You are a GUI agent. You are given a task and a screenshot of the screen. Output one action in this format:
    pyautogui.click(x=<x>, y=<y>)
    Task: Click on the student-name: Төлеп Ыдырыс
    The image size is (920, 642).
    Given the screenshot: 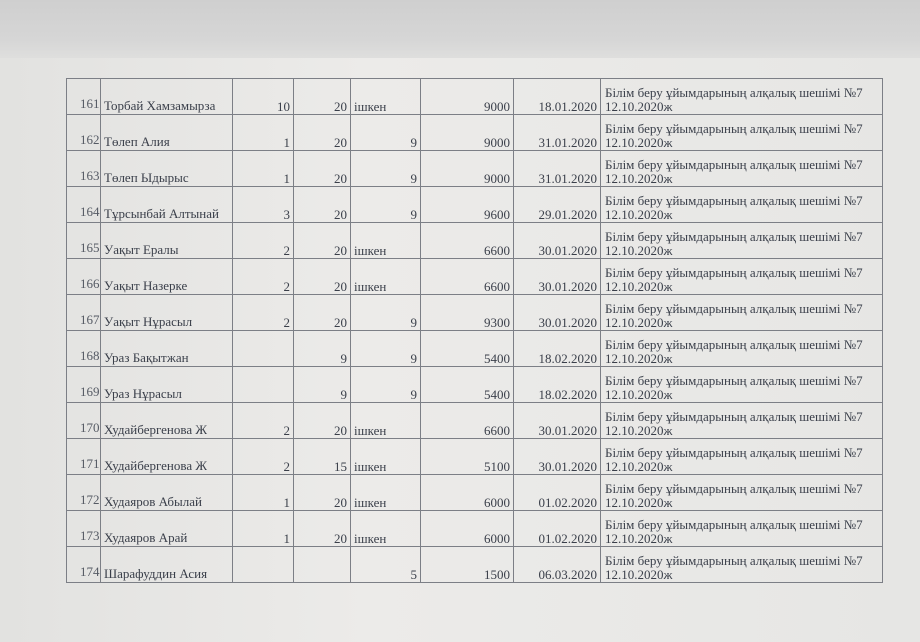 What is the action you would take?
    pyautogui.click(x=166, y=168)
    